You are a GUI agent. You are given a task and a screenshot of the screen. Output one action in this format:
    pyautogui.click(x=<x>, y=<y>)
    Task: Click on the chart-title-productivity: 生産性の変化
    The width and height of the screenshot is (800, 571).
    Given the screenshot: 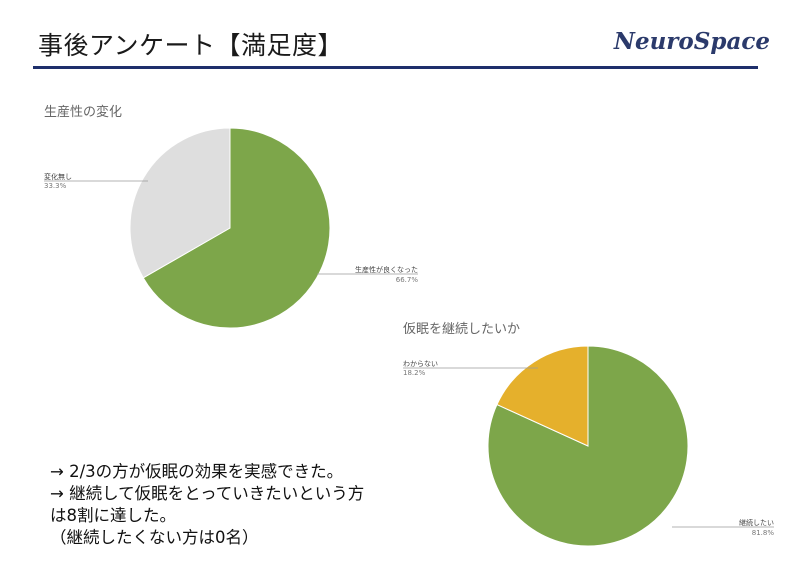 What is the action you would take?
    pyautogui.click(x=83, y=112)
    